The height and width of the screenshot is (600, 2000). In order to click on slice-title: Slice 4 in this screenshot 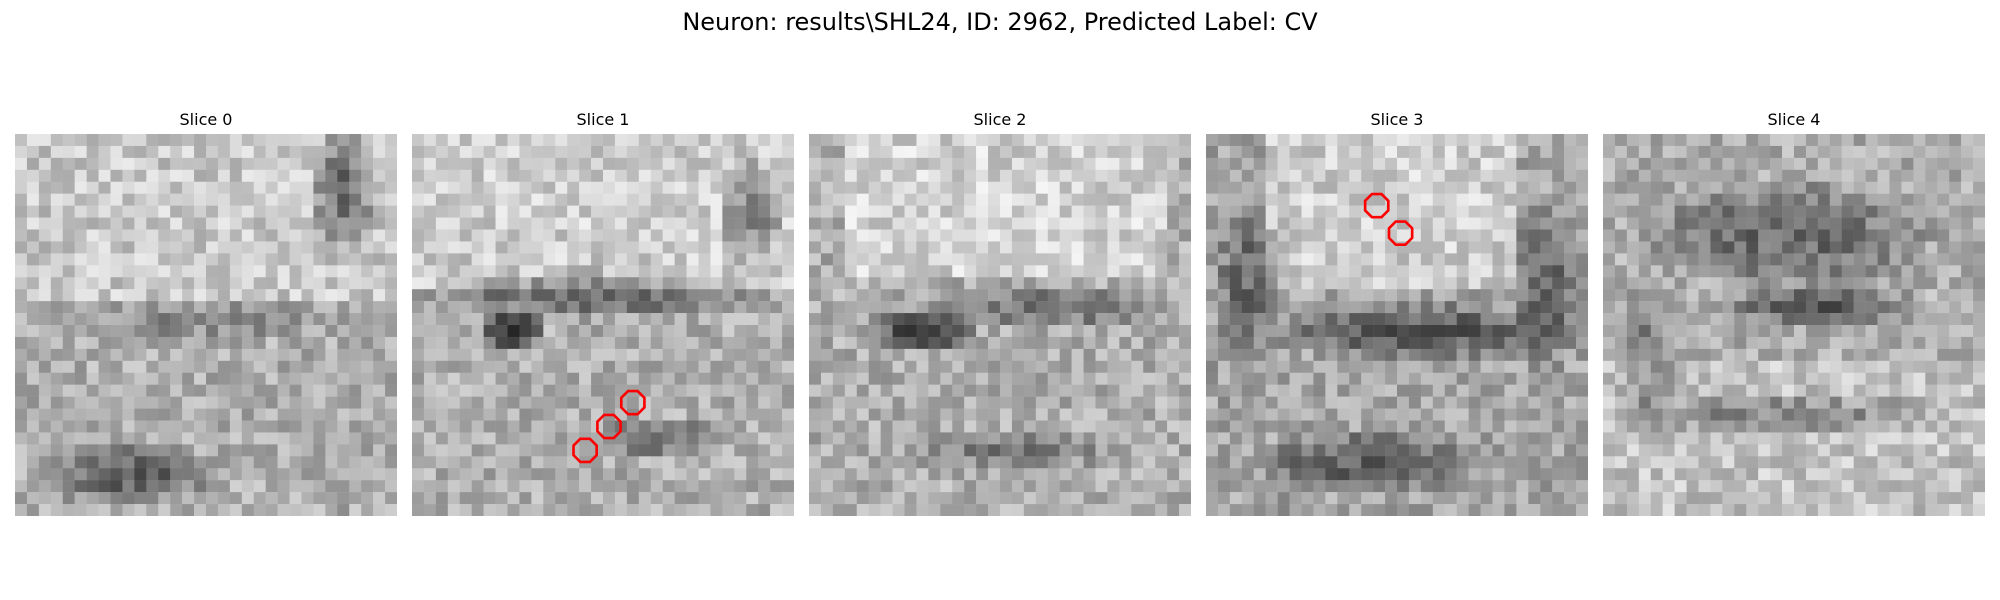, I will do `click(1794, 119)`.